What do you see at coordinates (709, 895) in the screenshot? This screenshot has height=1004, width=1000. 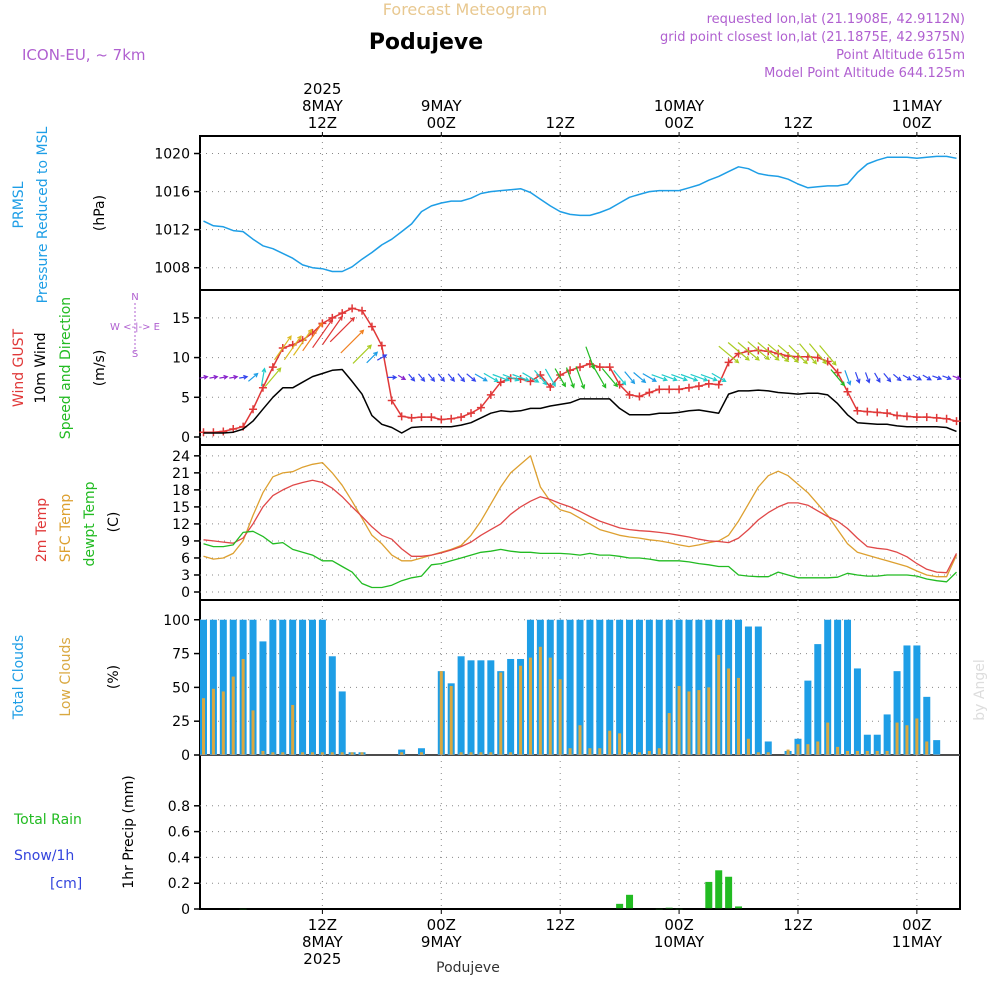 I see `rain-bar` at bounding box center [709, 895].